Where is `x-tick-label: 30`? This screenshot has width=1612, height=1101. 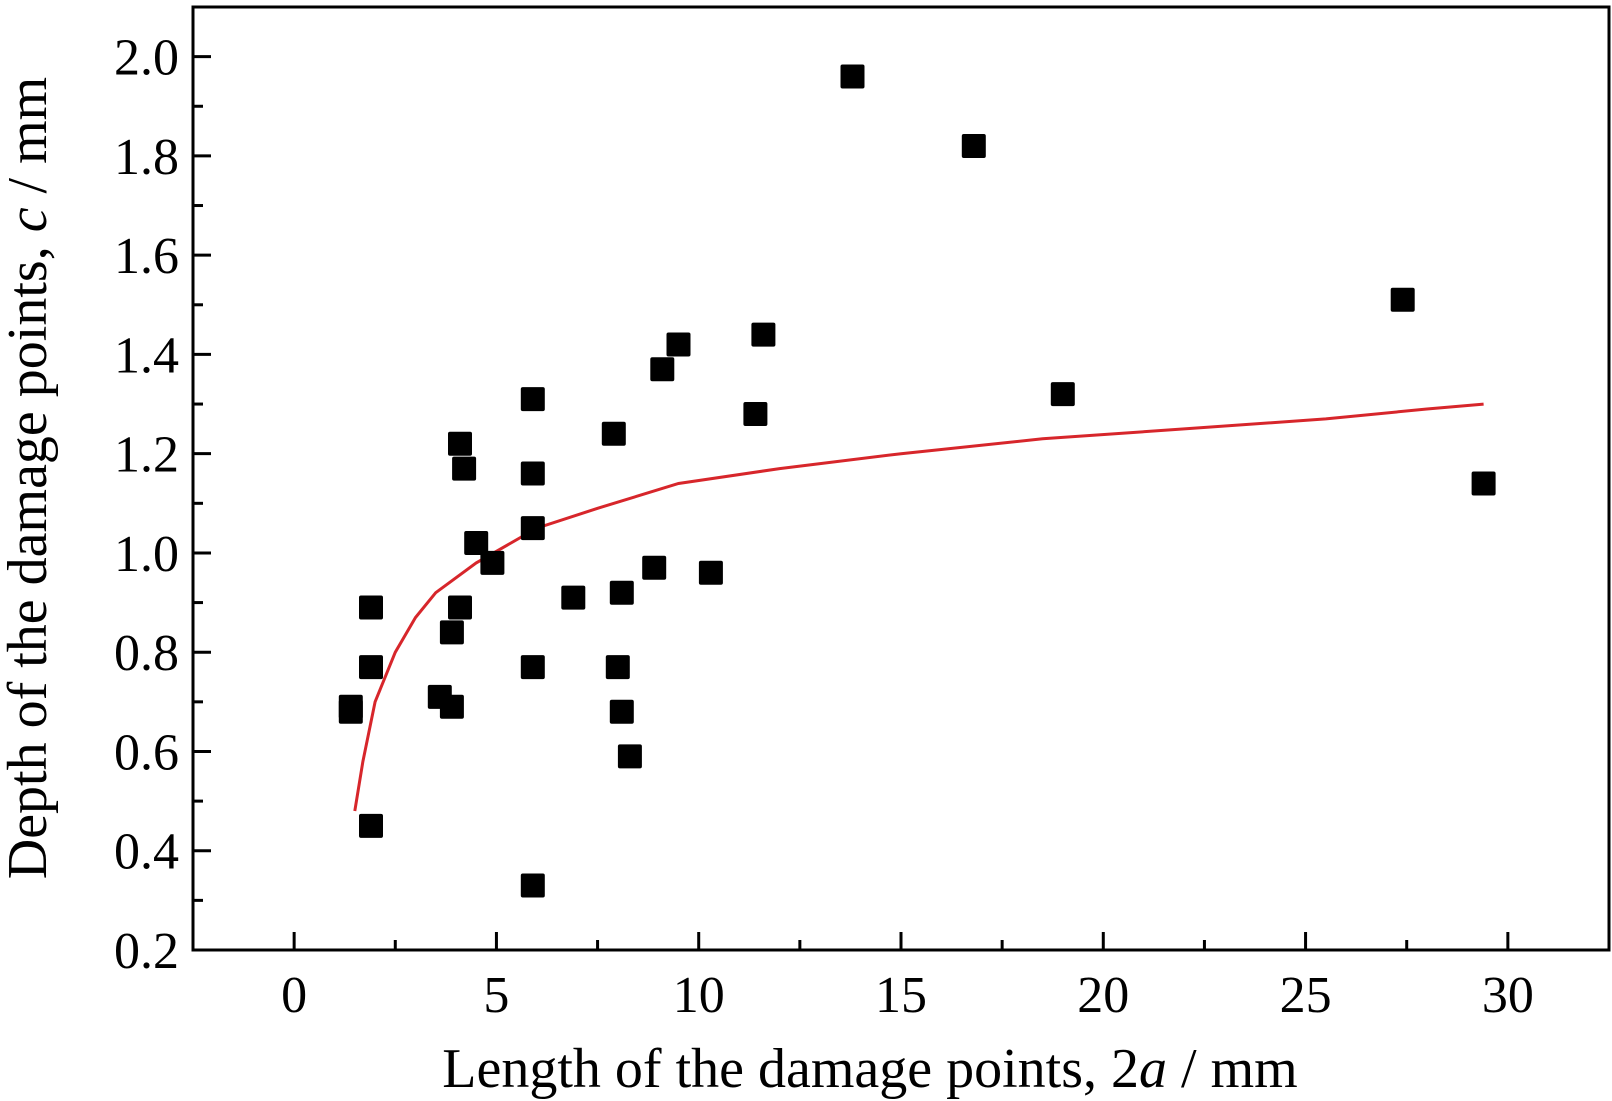
x-tick-label: 30 is located at coordinates (1508, 995).